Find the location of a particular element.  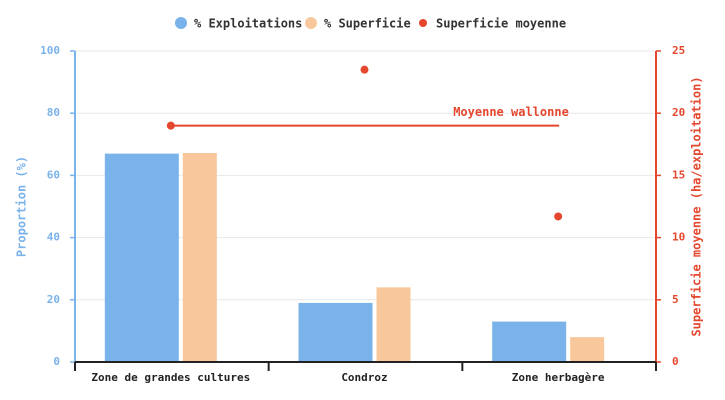

x-tick-label: Condroz is located at coordinates (364, 377).